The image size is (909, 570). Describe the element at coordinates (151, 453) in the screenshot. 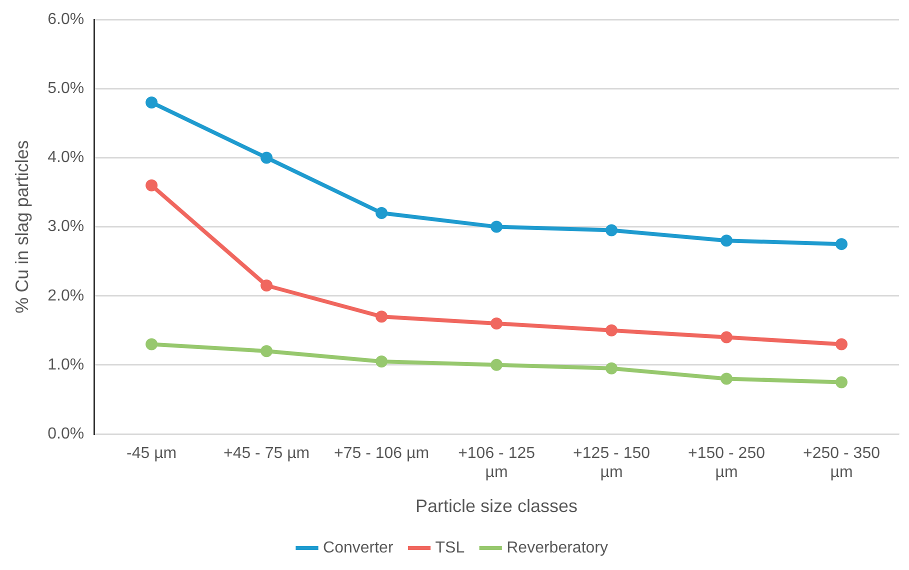

I see `x-tick-label: -45 µm` at that location.